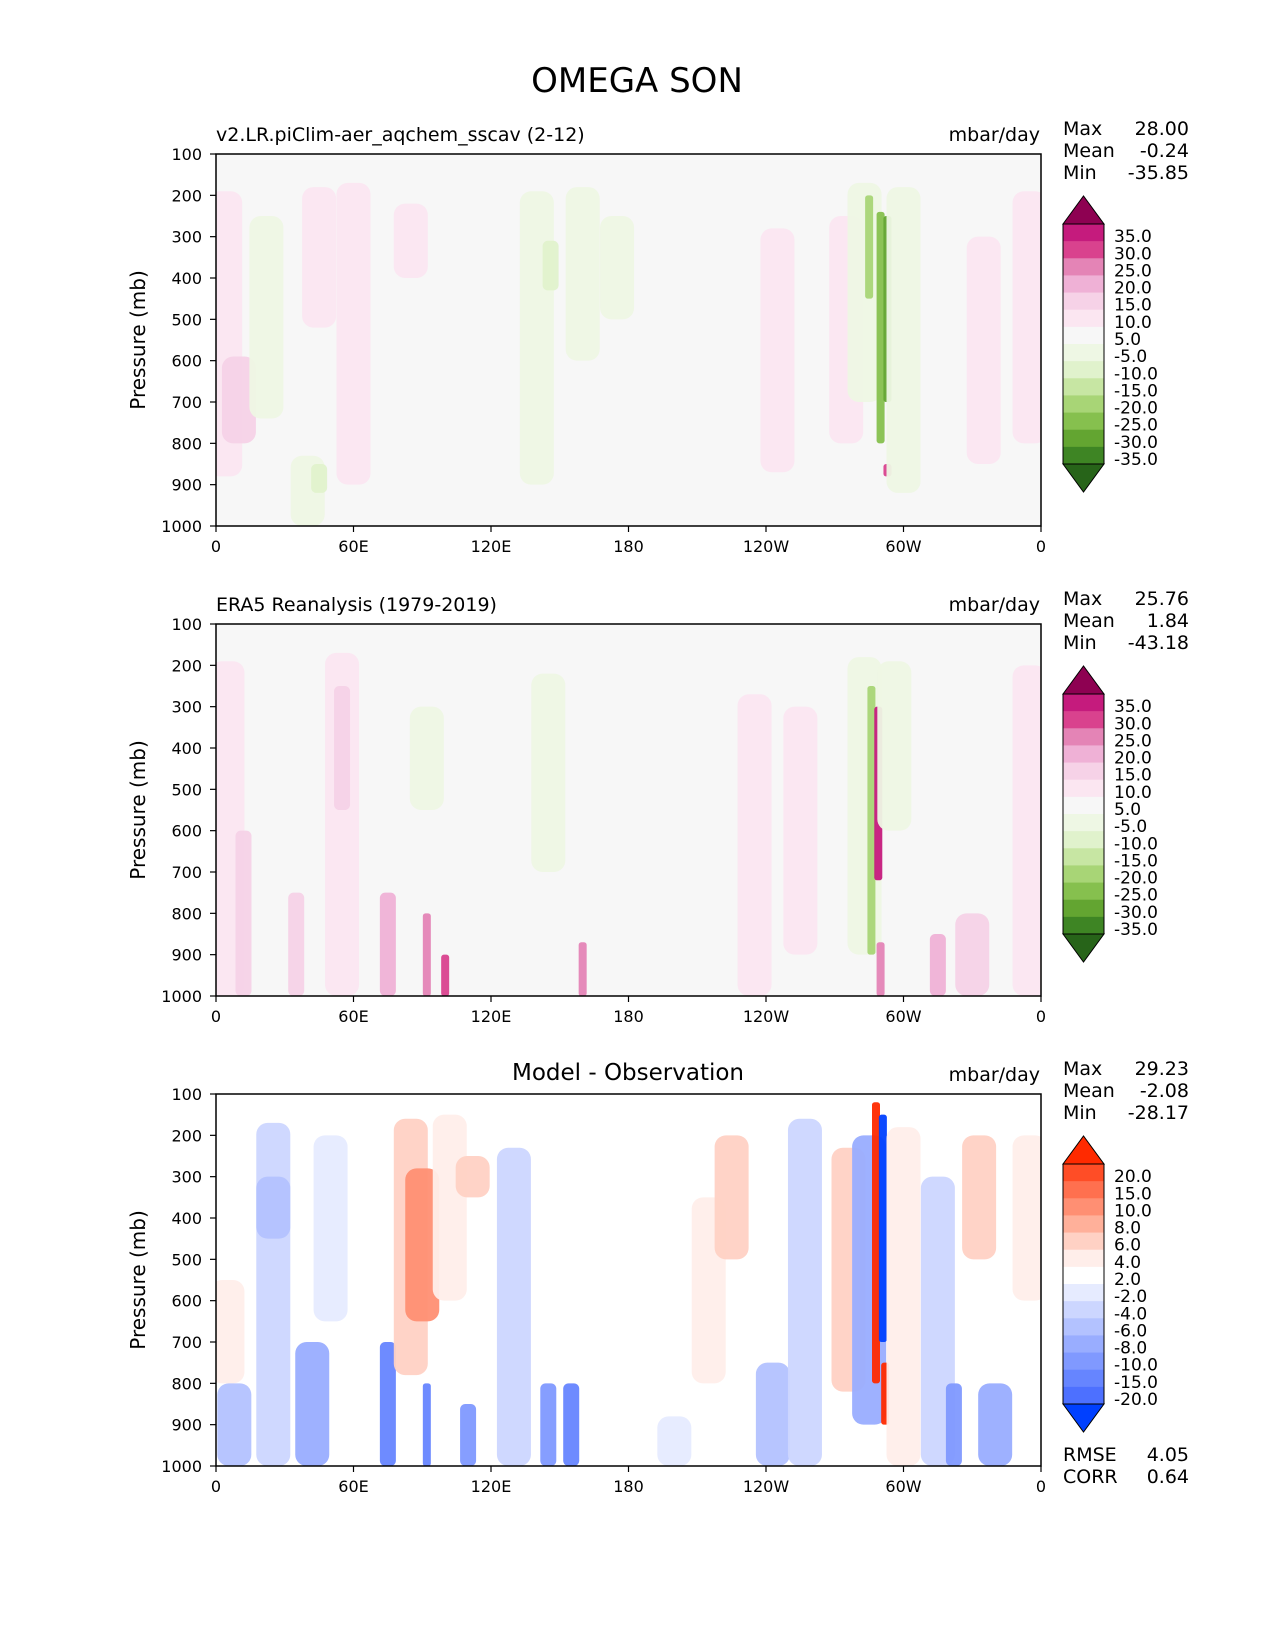 The image size is (1275, 1650). Describe the element at coordinates (1090, 1477) in the screenshot. I see `stat-corr-label: CORR` at that location.